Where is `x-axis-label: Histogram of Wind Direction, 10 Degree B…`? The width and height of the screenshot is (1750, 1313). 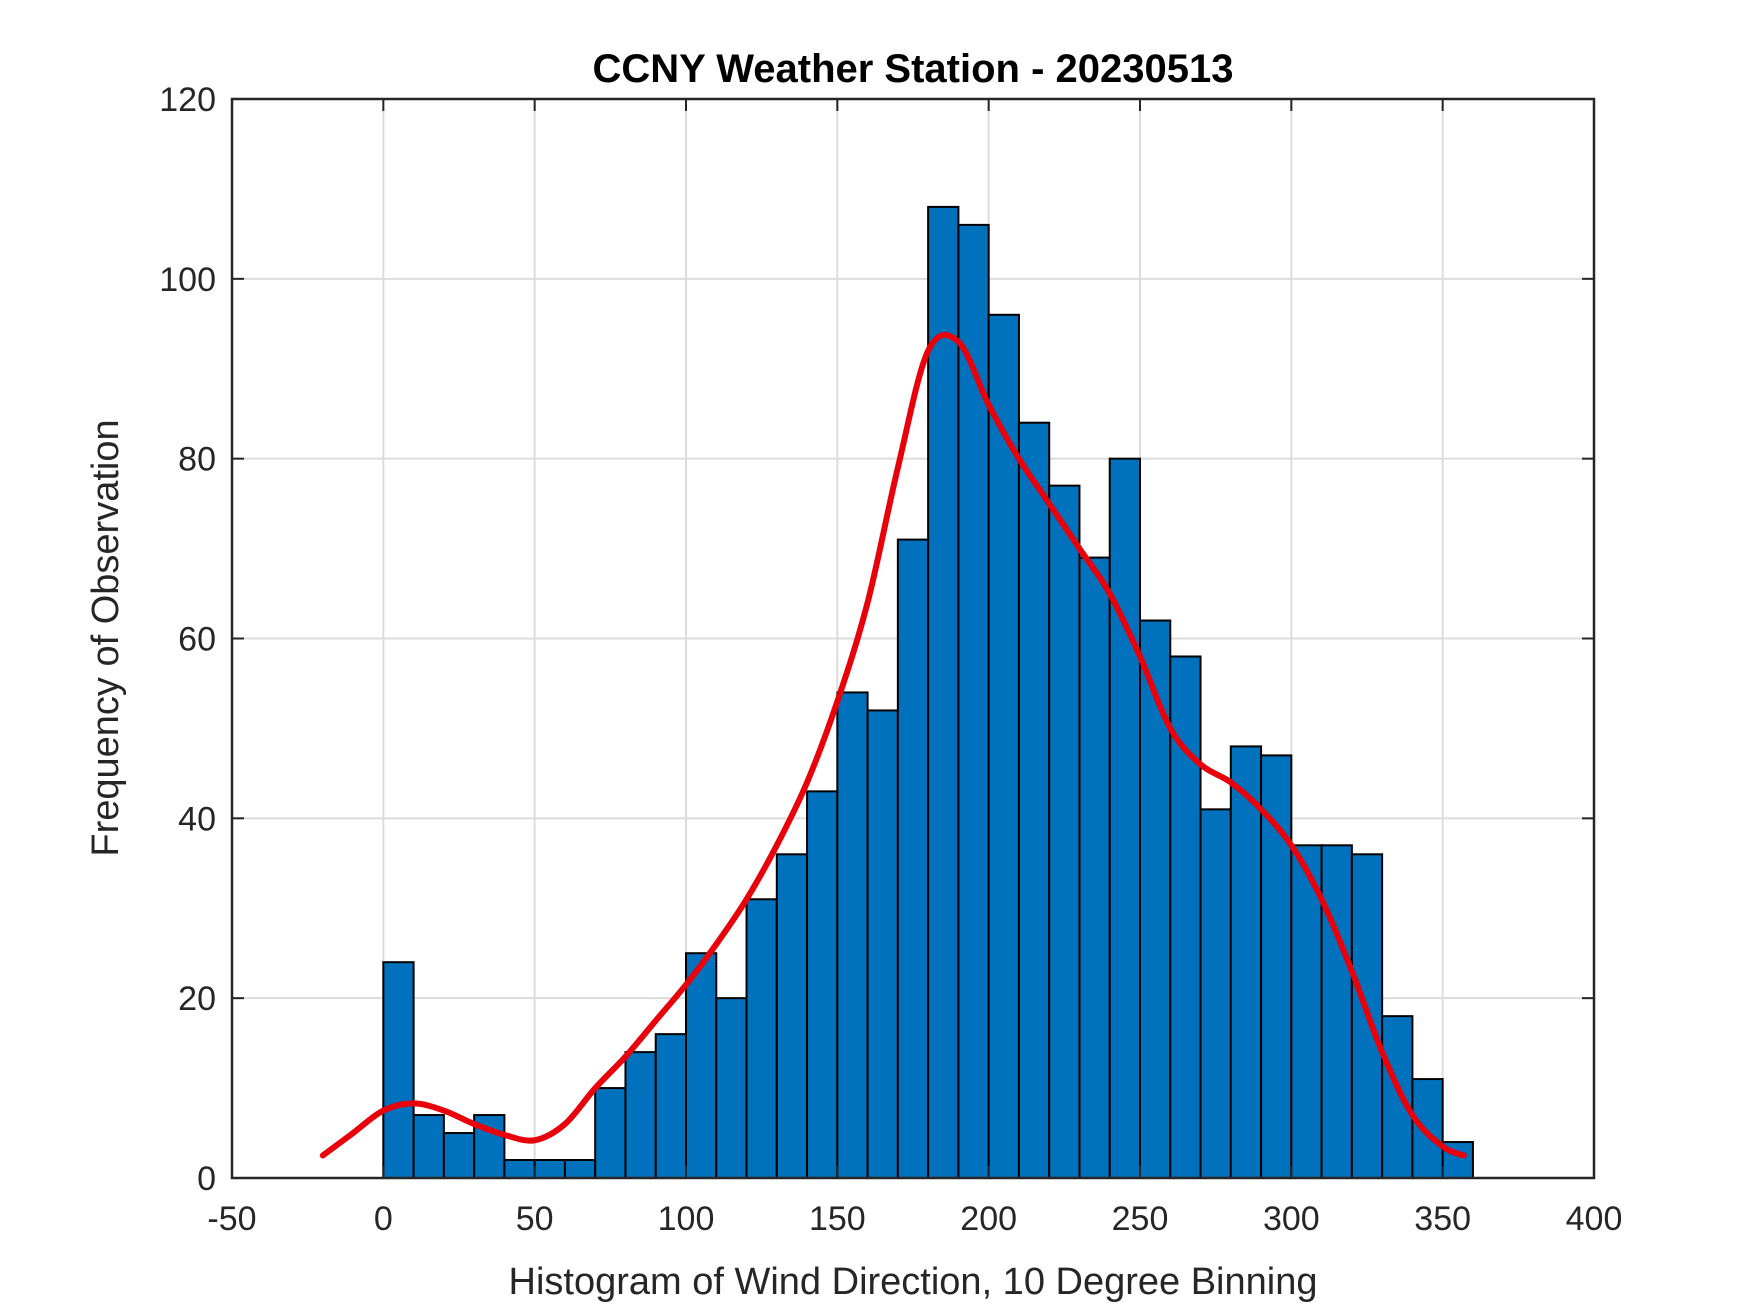
x-axis-label: Histogram of Wind Direction, 10 Degree B… is located at coordinates (913, 1282).